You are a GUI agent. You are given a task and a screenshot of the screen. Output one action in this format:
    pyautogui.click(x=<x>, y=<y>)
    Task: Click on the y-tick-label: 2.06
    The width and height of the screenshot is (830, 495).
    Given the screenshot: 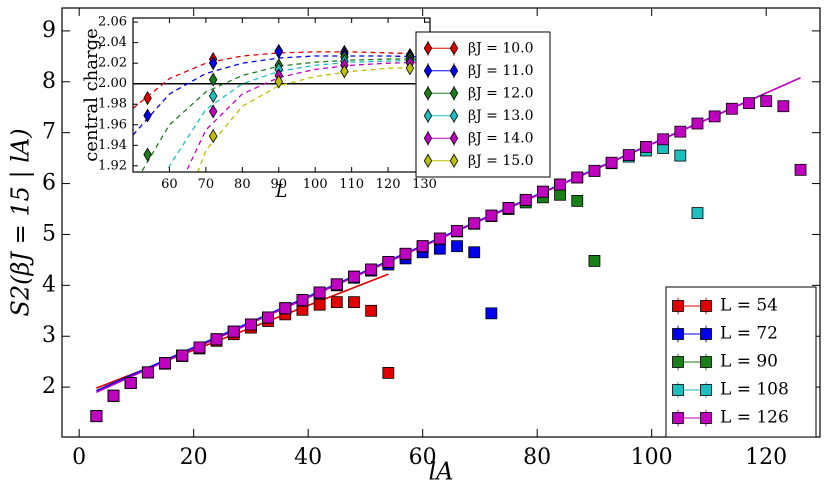 What is the action you would take?
    pyautogui.click(x=112, y=22)
    